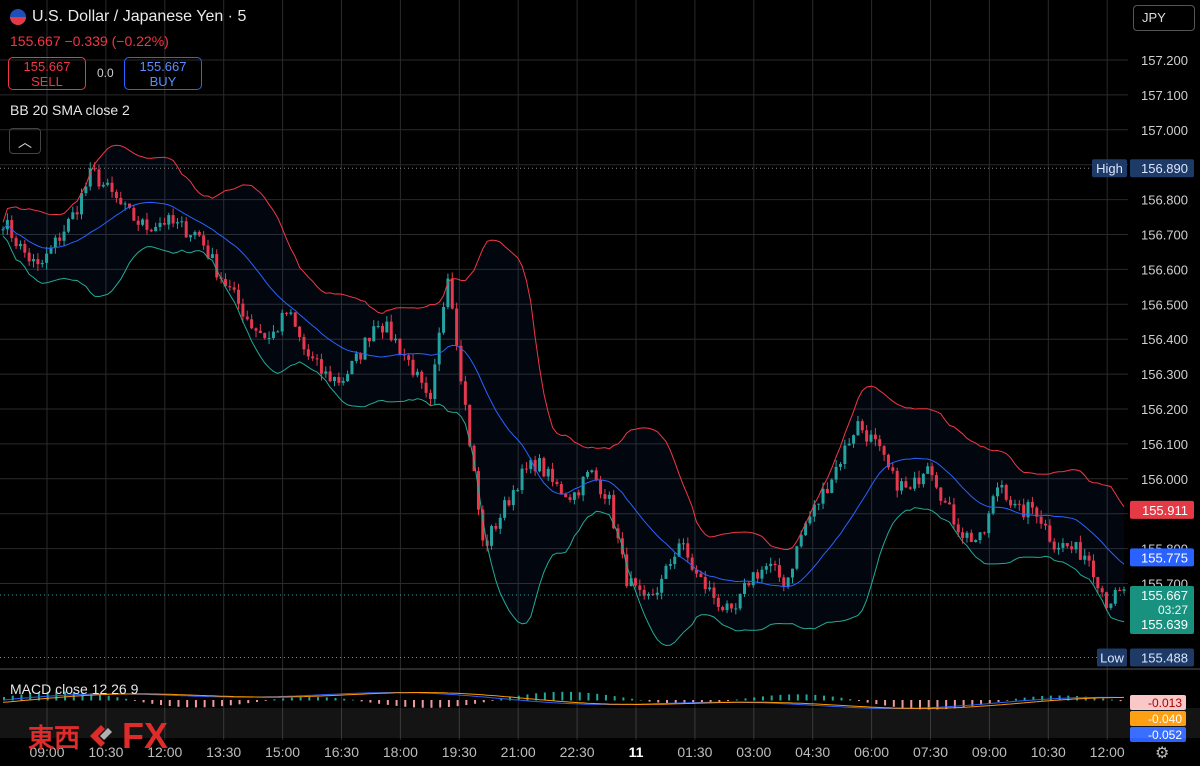 Image resolution: width=1200 pixels, height=766 pixels. What do you see at coordinates (128, 17) in the screenshot?
I see `symbol-header: U.S. Dollar / Japanese Yen · 5` at bounding box center [128, 17].